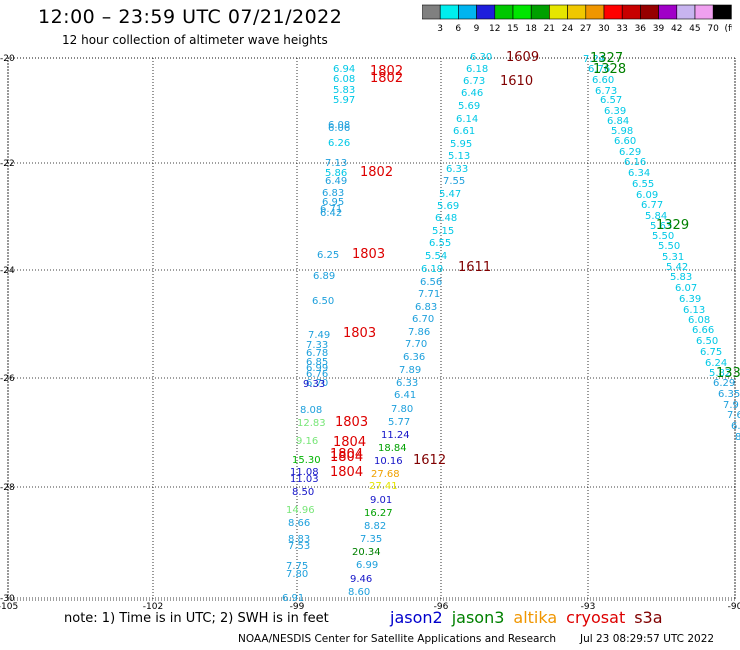 This screenshot has width=740, height=650. What do you see at coordinates (615, 111) in the screenshot?
I see `wave-height-reading: 6.39` at bounding box center [615, 111].